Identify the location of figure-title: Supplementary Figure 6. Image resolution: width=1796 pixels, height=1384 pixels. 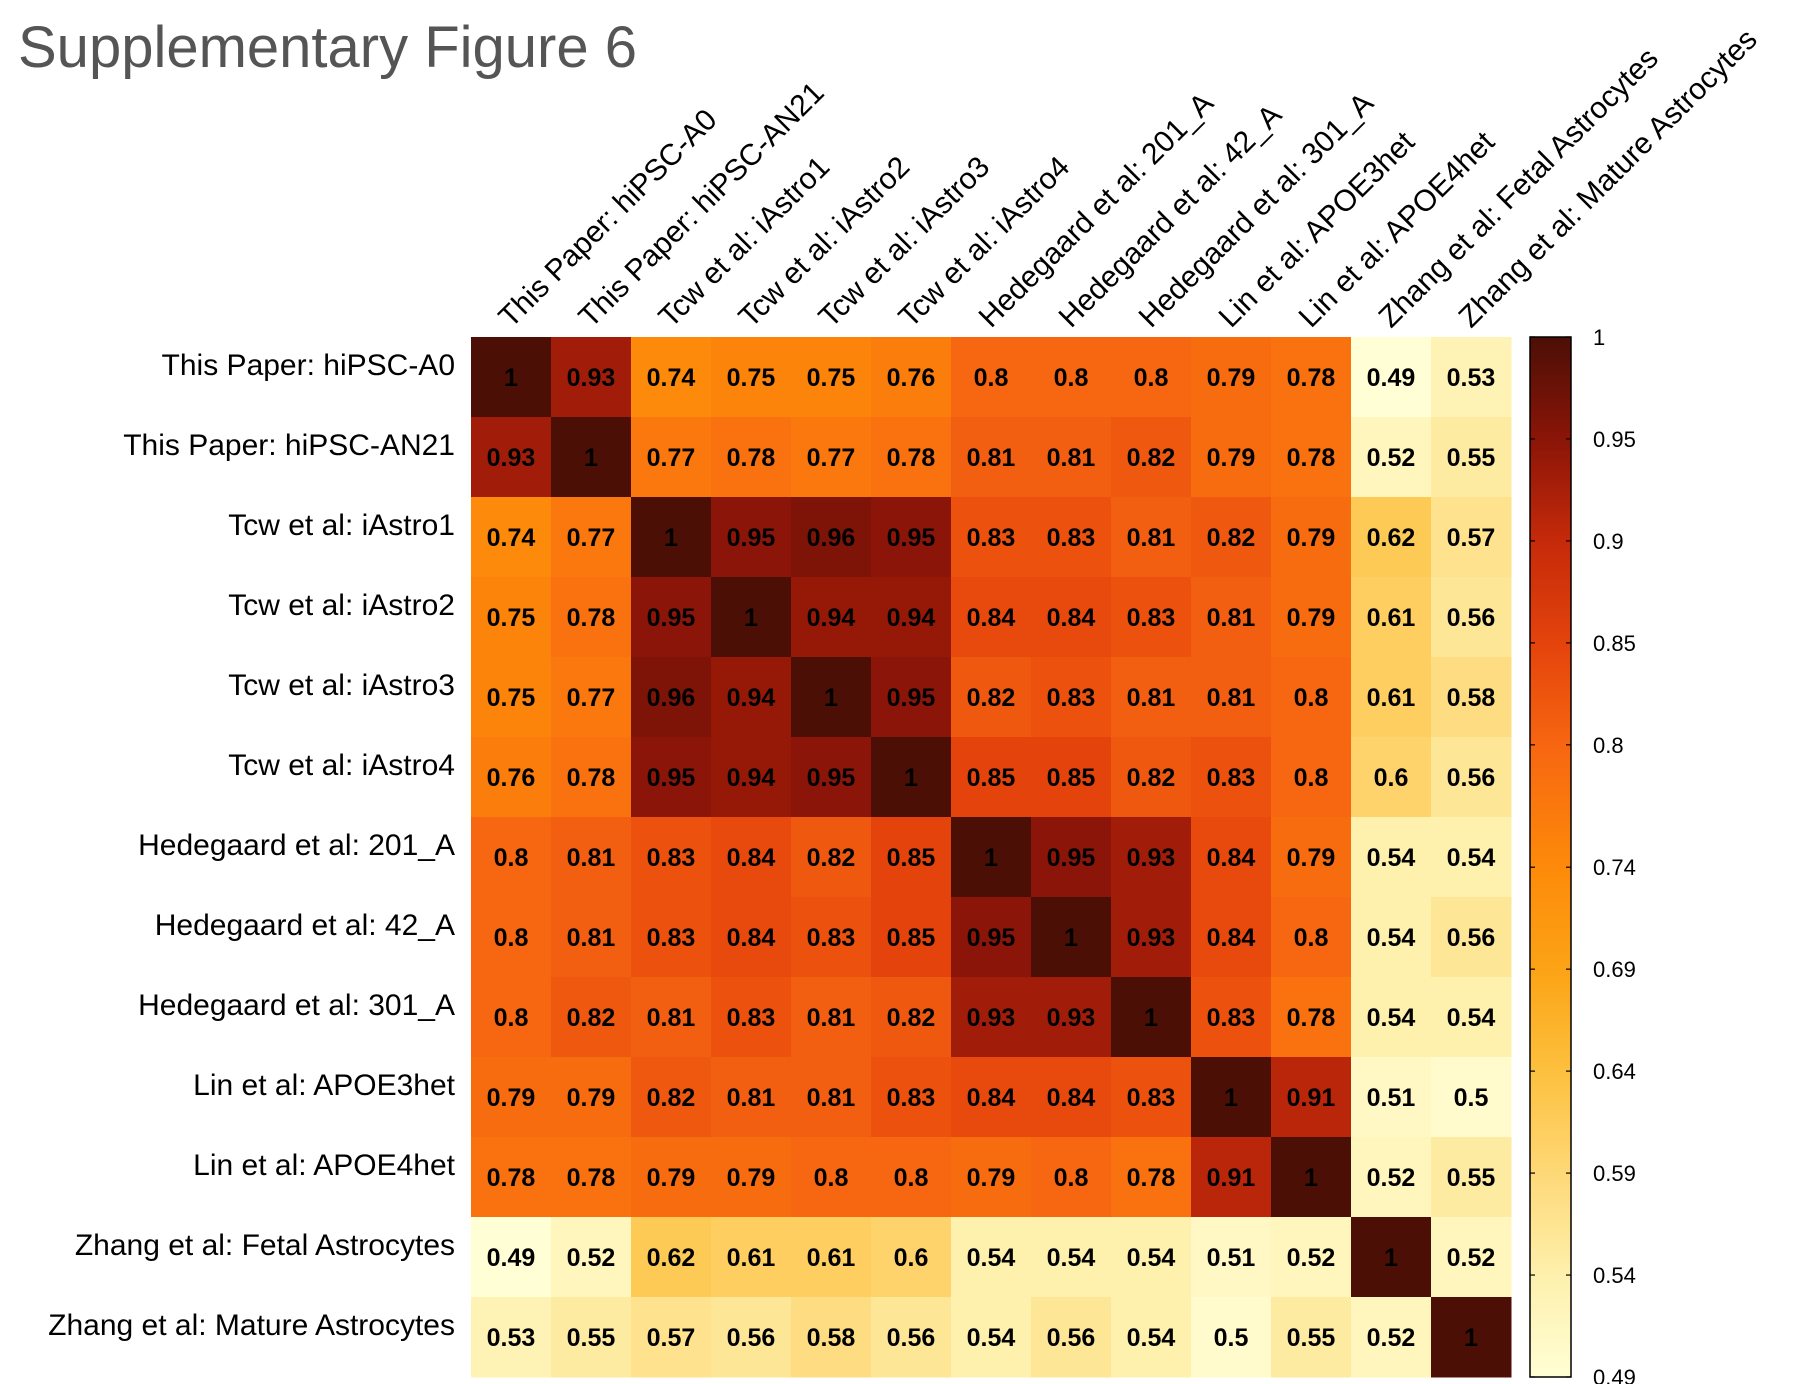
(327, 47).